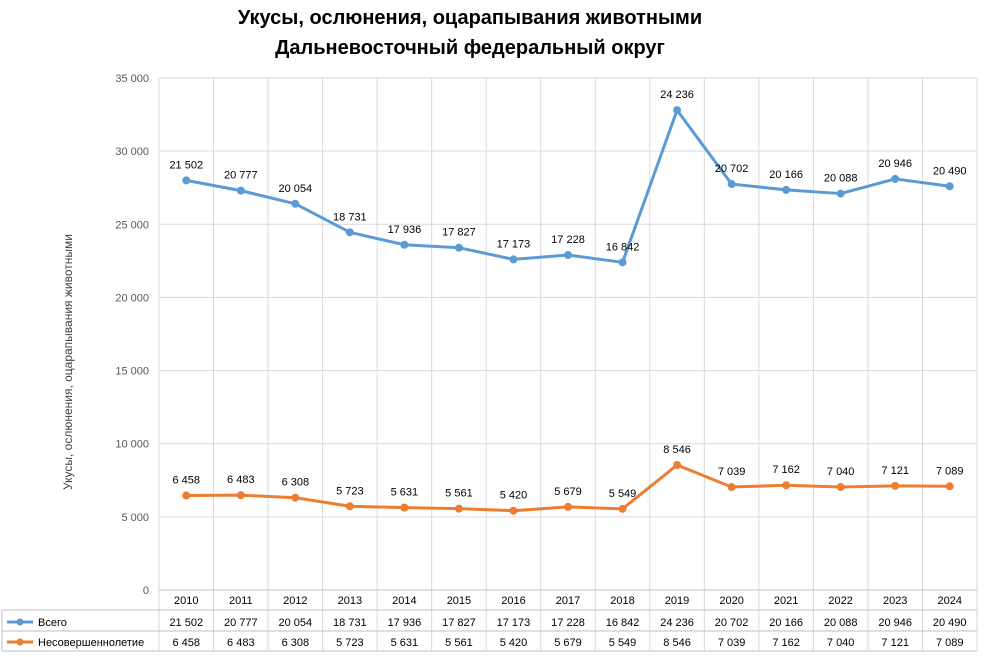 The image size is (985, 657). I want to click on data-label-1: 20 702, so click(732, 169).